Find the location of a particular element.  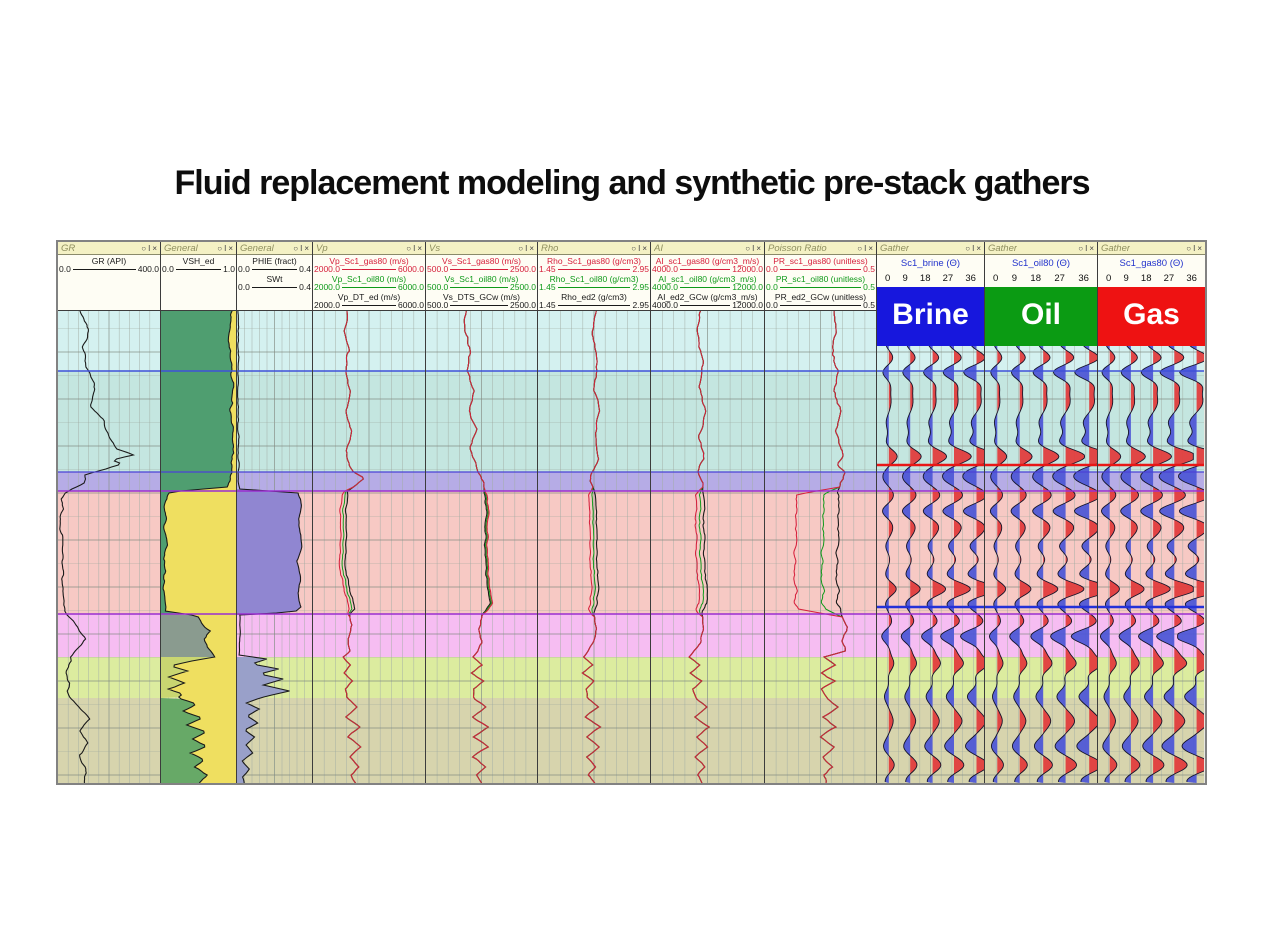

track-gr: GR ○ I × GR (API) 0.0 400.0 is located at coordinates (109, 512).